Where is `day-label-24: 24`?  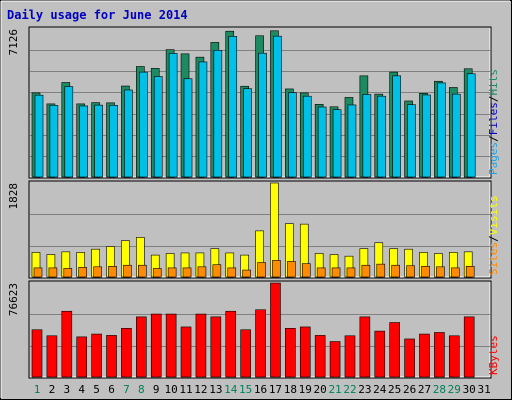 day-label-24: 24 is located at coordinates (380, 389).